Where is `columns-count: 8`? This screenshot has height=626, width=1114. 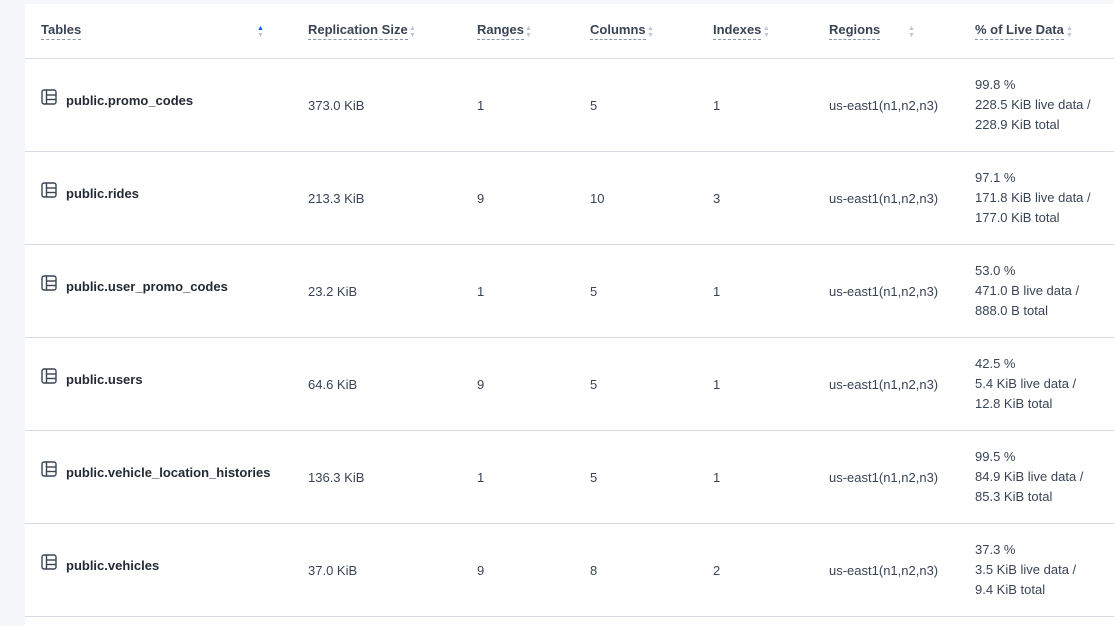
columns-count: 8 is located at coordinates (594, 570).